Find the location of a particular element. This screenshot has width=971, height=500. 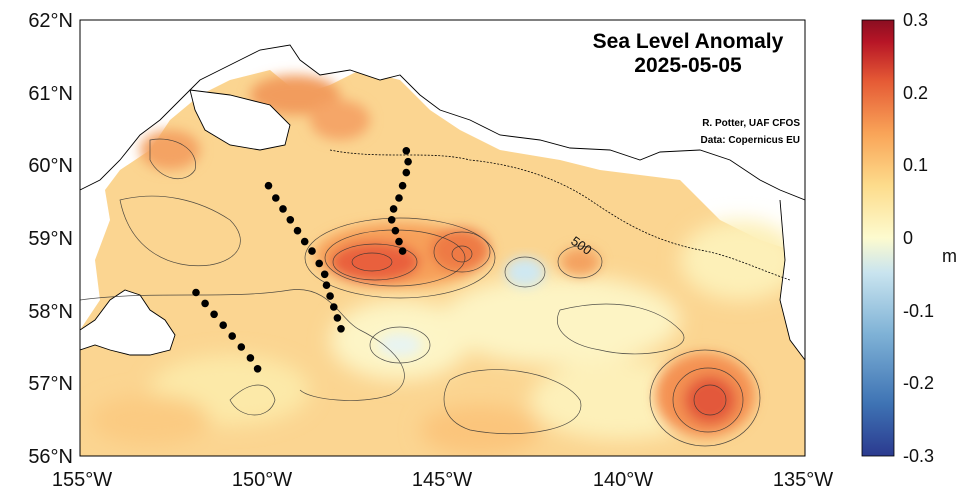

map-date: 2025-05-05 is located at coordinates (688, 65).